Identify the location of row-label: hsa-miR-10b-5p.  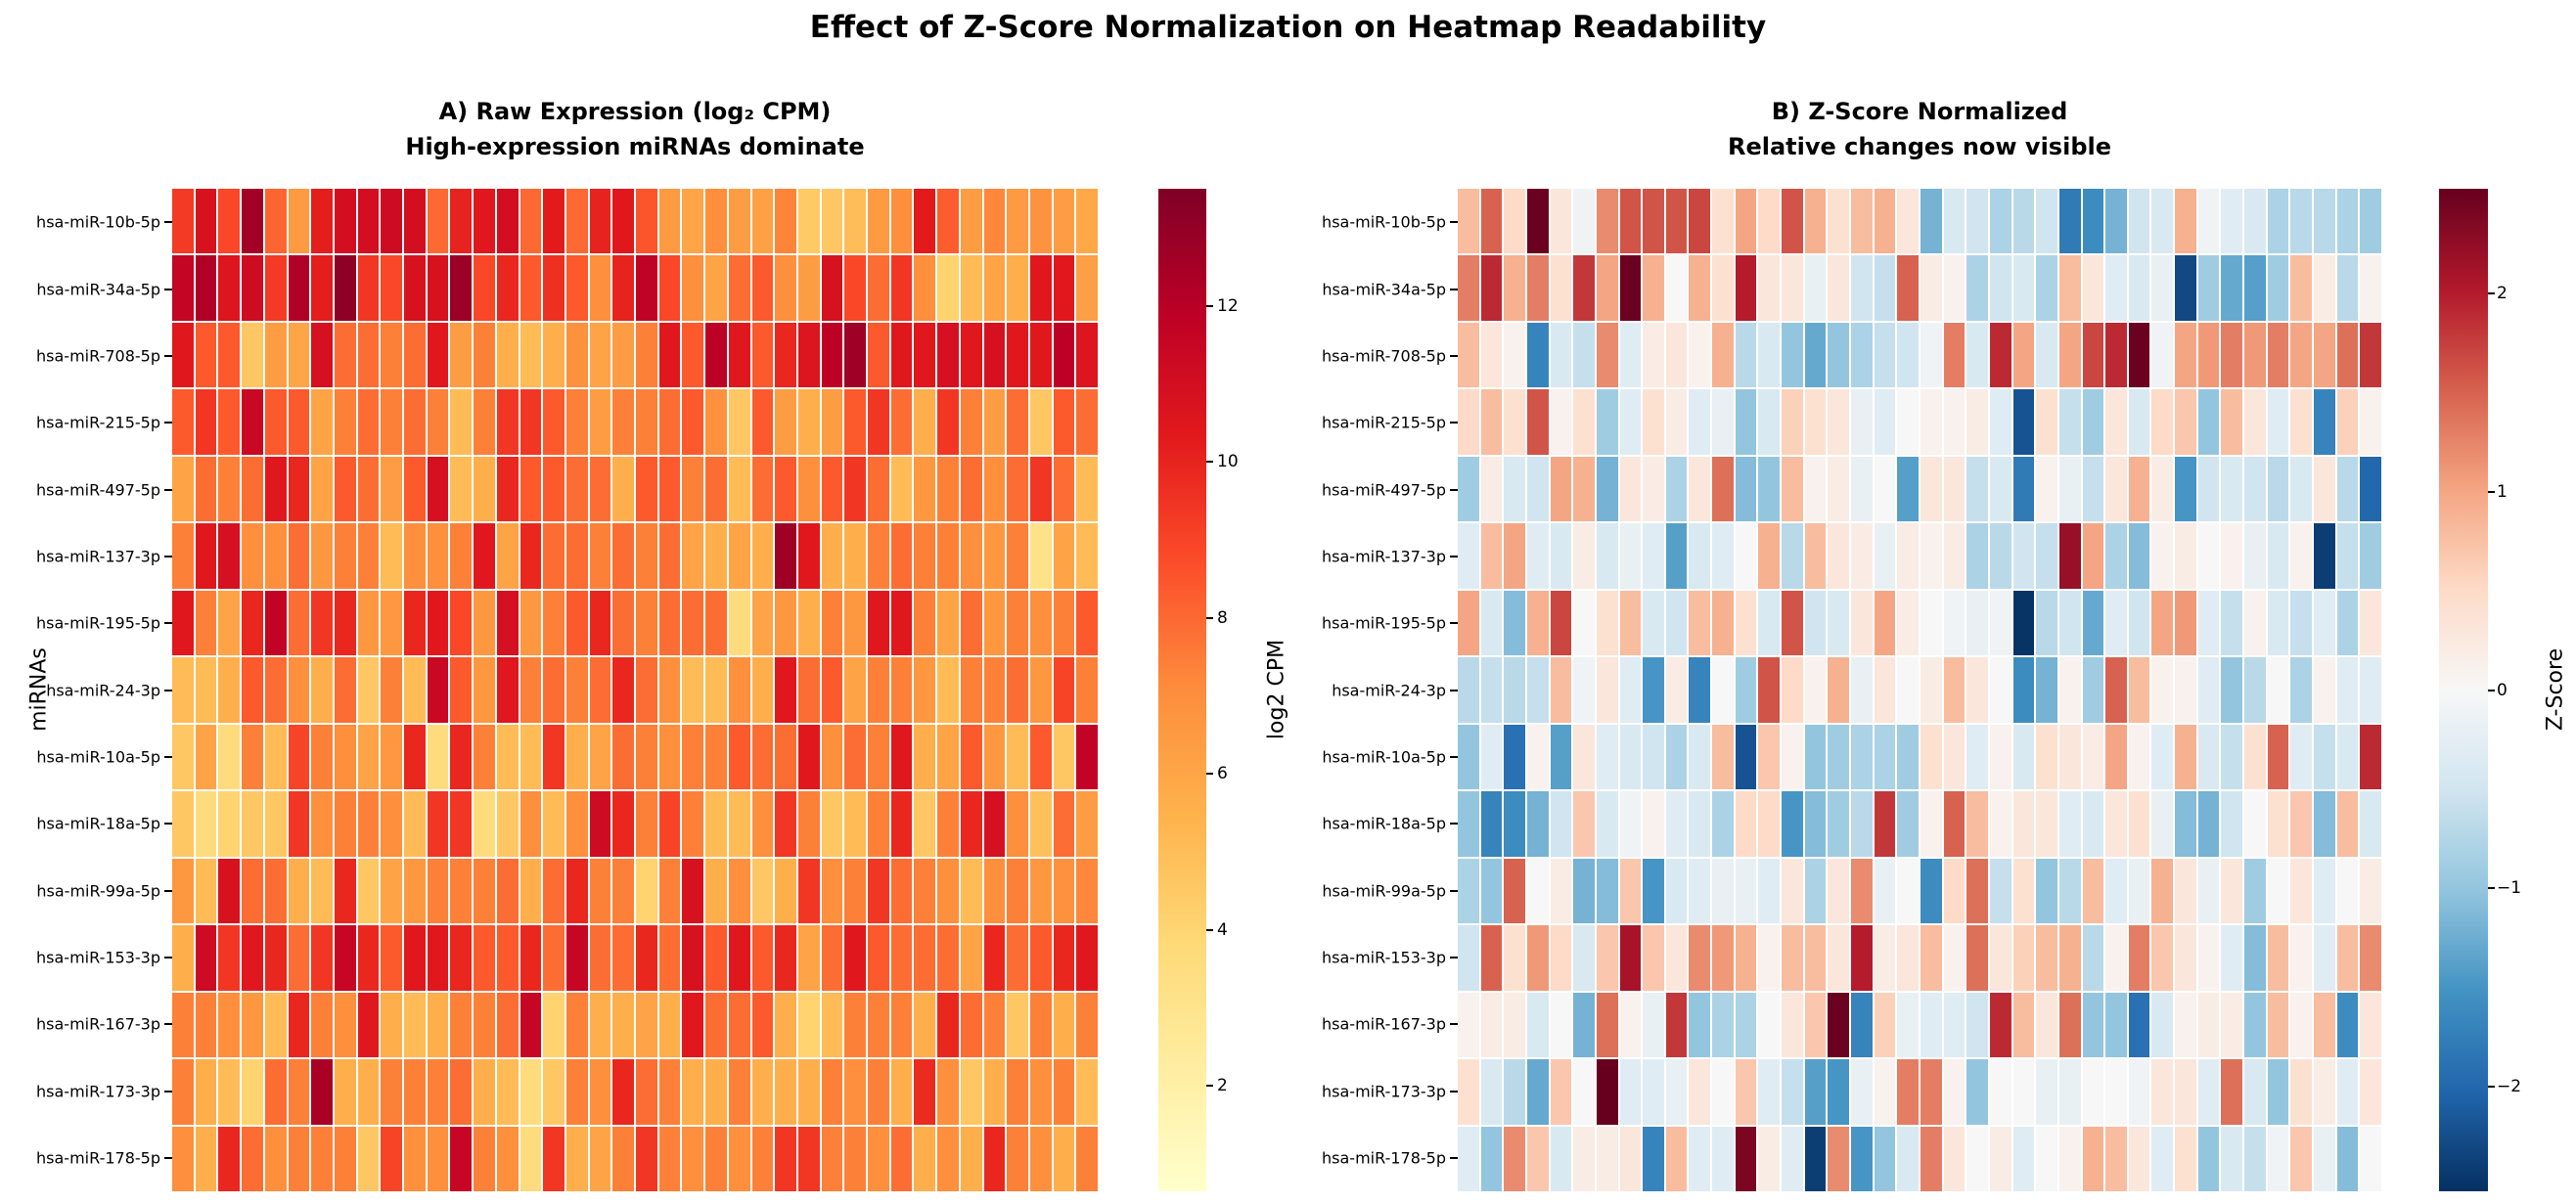
(1384, 222).